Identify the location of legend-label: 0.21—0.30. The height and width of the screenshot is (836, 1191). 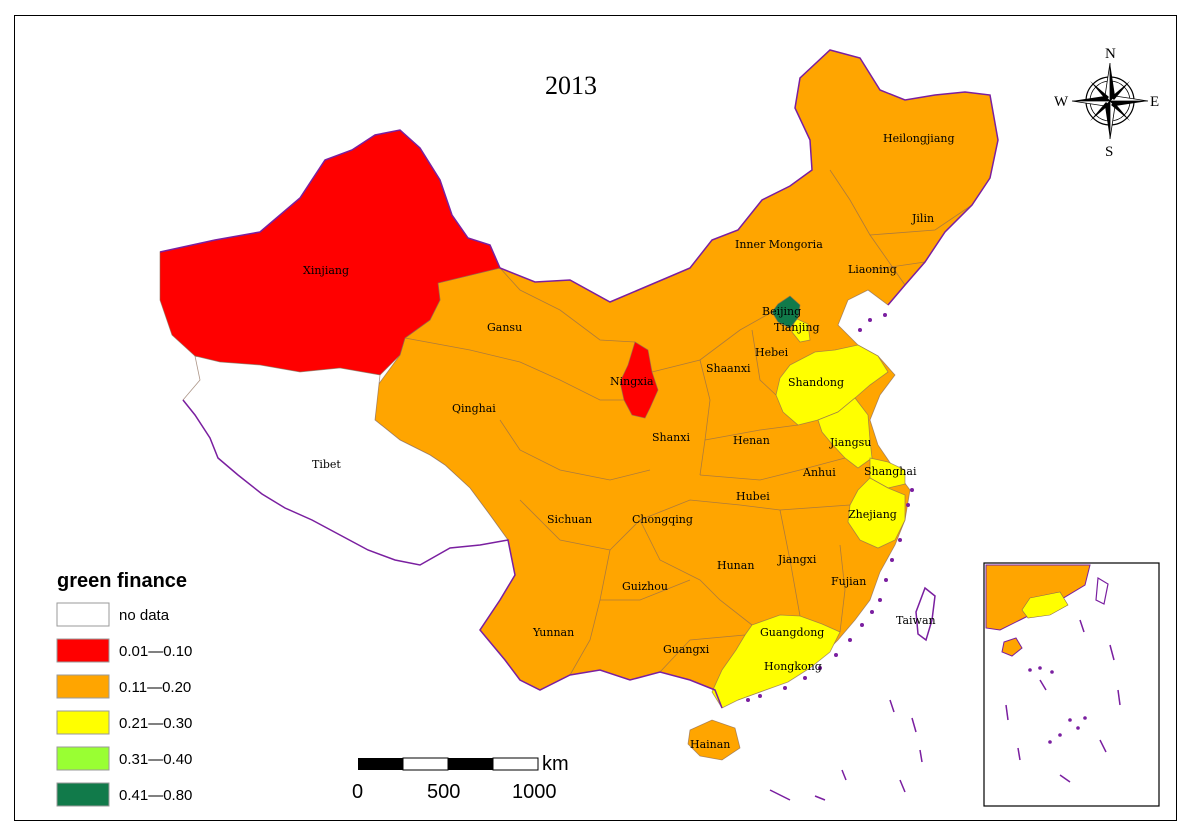
(155, 723).